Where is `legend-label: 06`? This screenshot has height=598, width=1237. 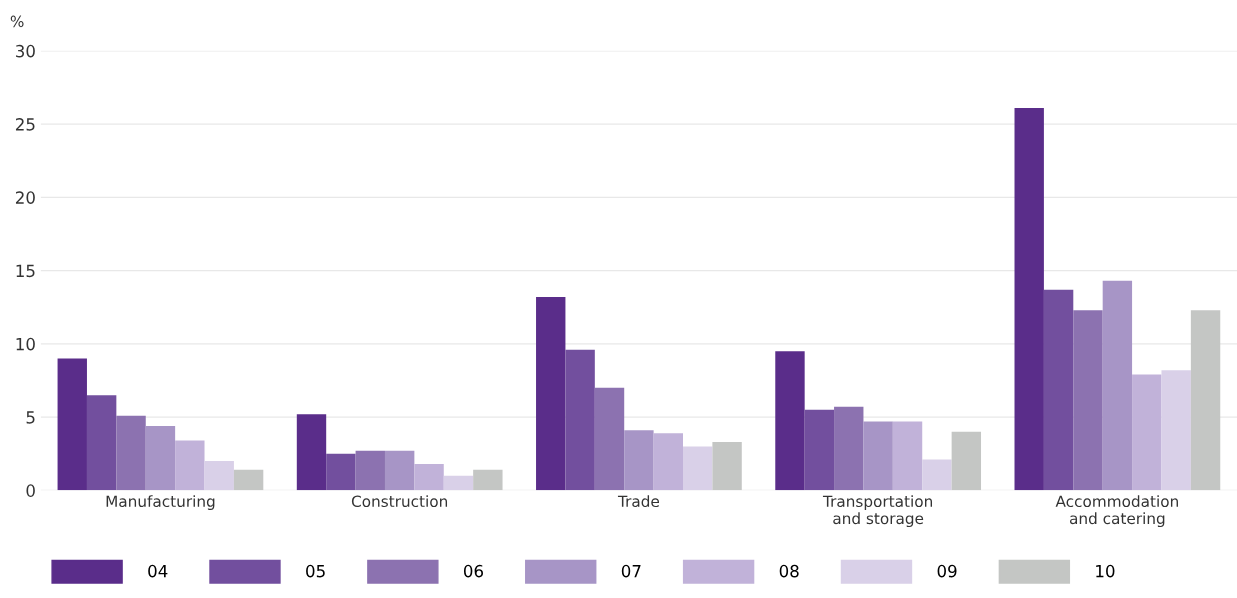 legend-label: 06 is located at coordinates (473, 571).